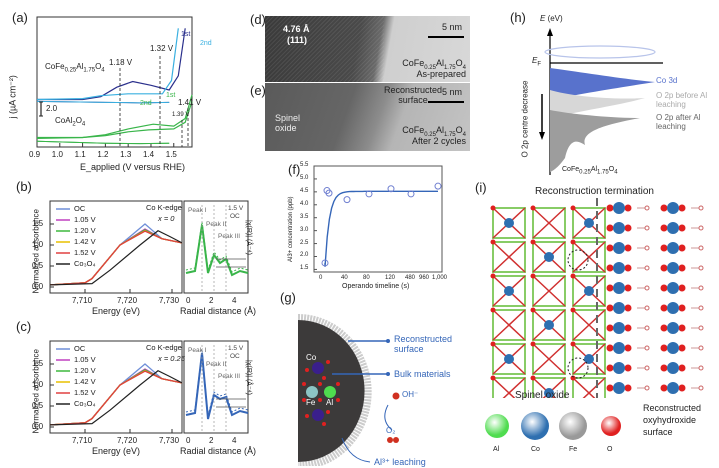 This screenshot has width=719, height=468. I want to click on dos-yaxis: E (eV), so click(551, 18).